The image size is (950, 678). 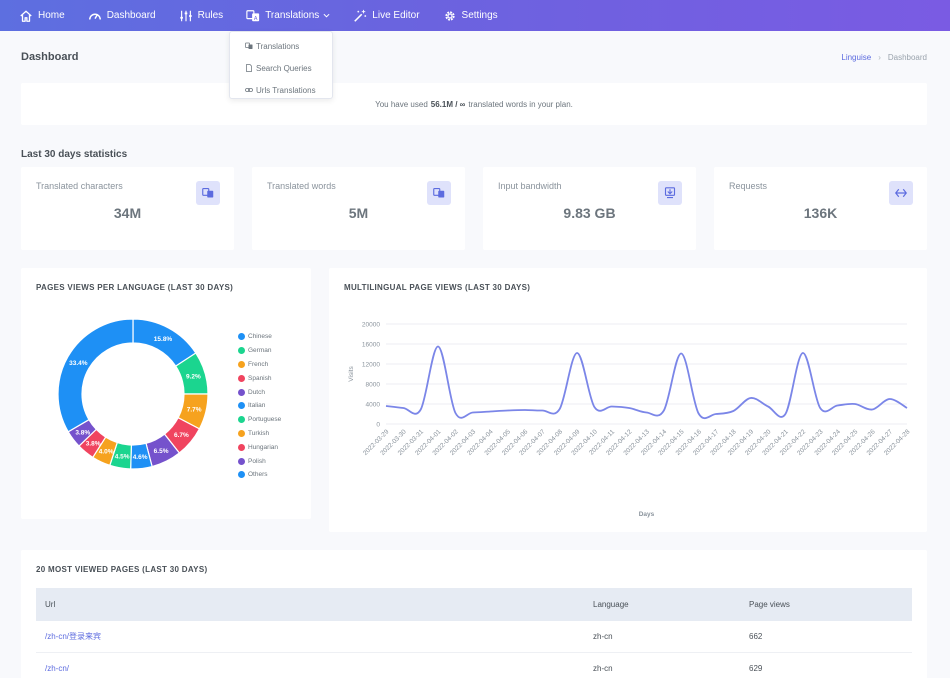 I want to click on breadcrumb: Linguise › Dashboard, so click(x=884, y=57).